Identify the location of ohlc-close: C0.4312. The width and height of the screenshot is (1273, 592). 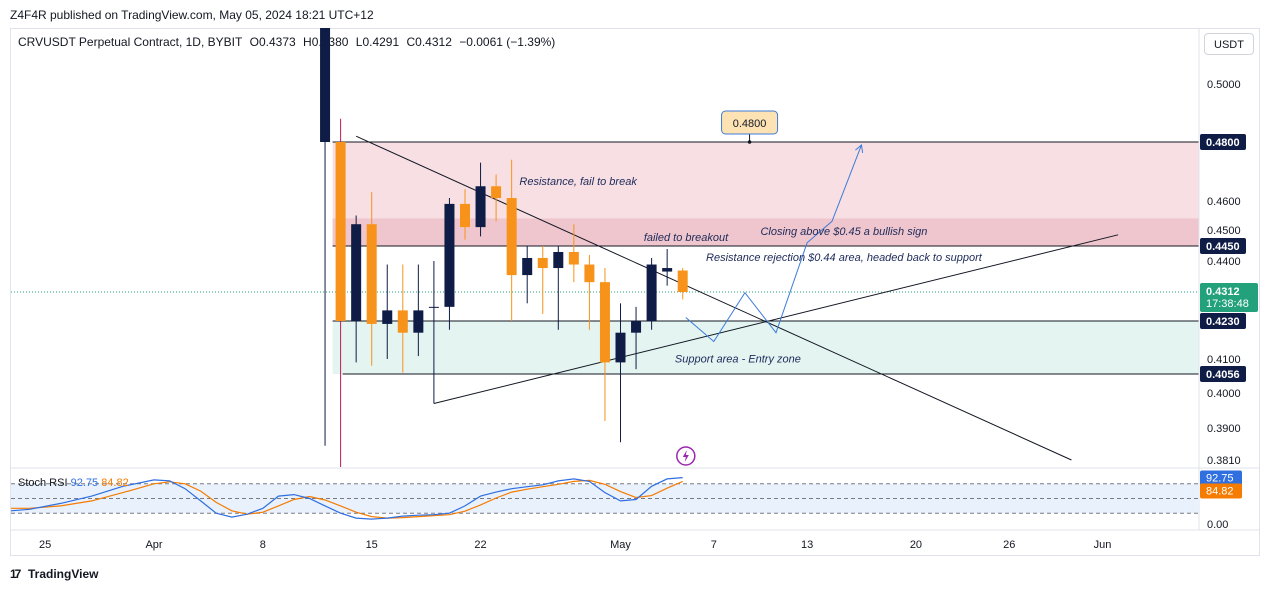
(429, 42).